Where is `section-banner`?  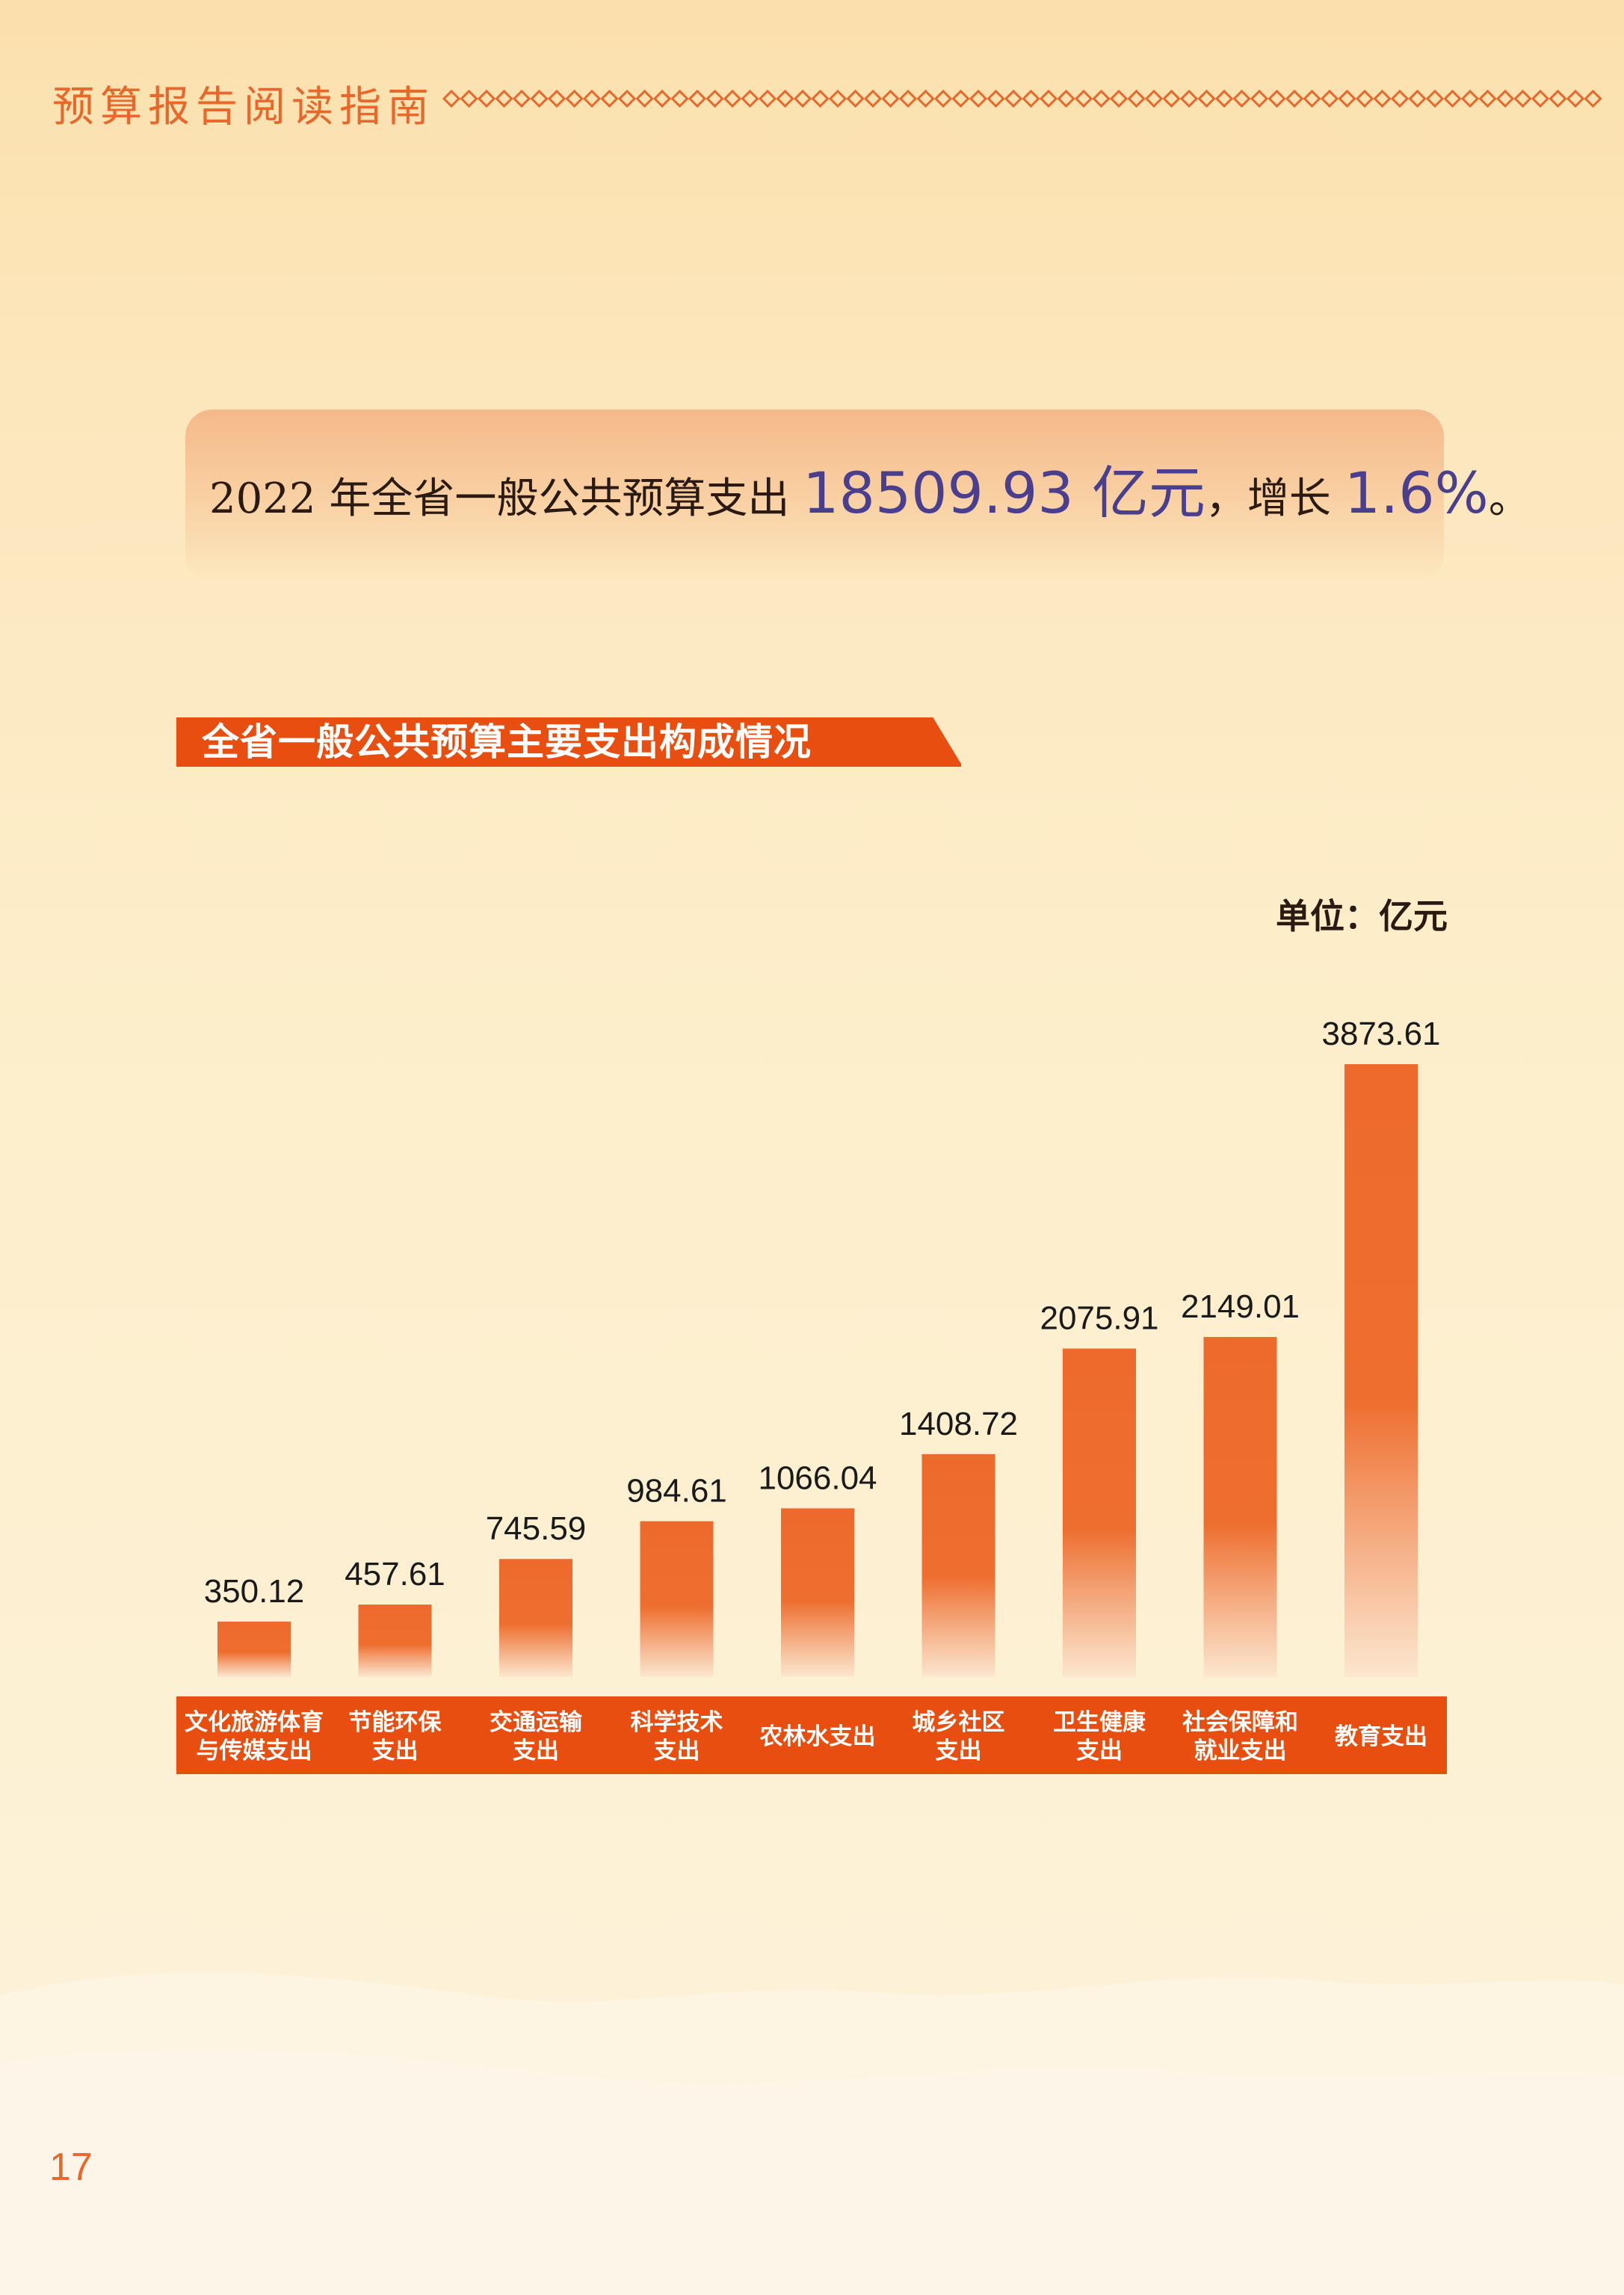
section-banner is located at coordinates (569, 742).